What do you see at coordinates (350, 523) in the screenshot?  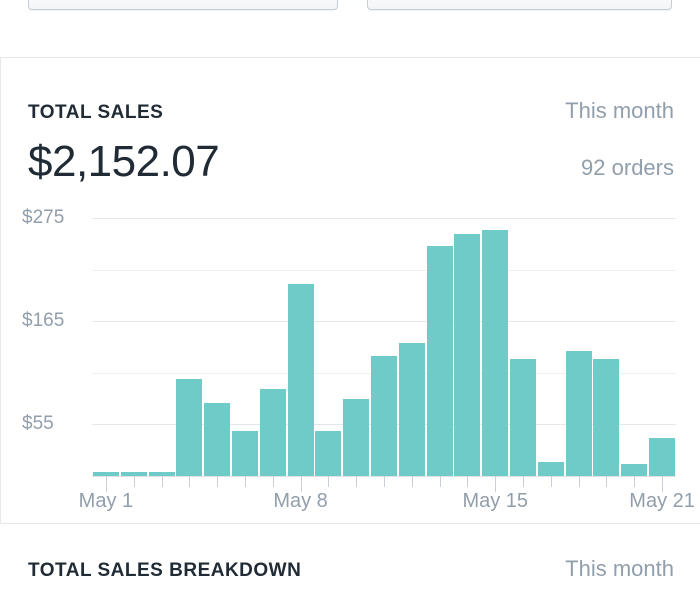 I see `section-divider-bottom` at bounding box center [350, 523].